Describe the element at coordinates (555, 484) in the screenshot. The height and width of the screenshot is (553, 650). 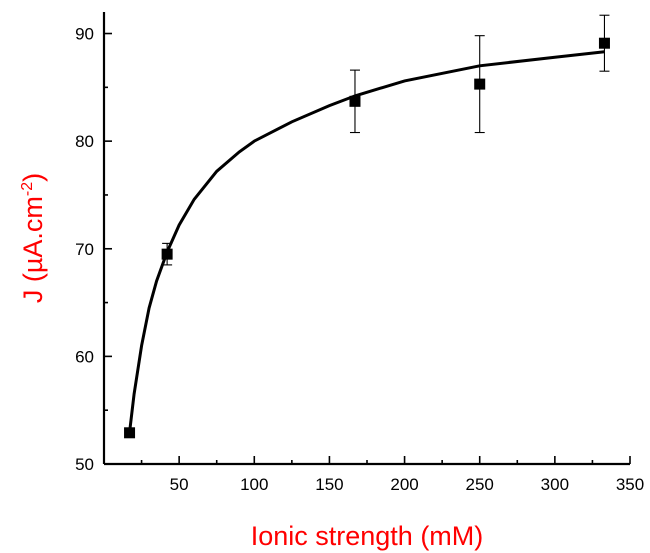
I see `x-tick-label: 300` at that location.